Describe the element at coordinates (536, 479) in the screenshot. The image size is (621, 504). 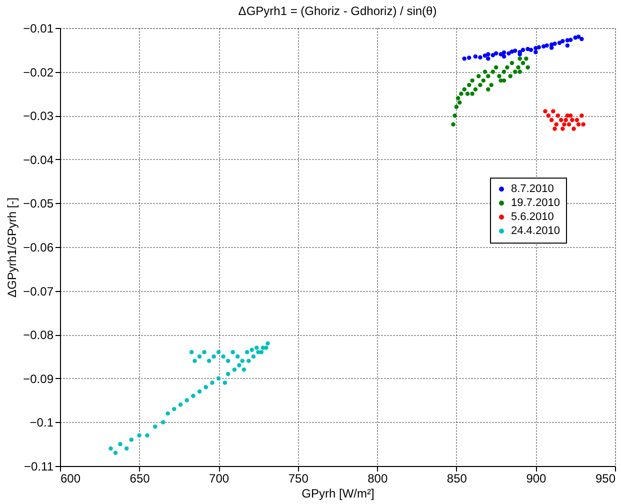
I see `x-tick-label: 900` at that location.